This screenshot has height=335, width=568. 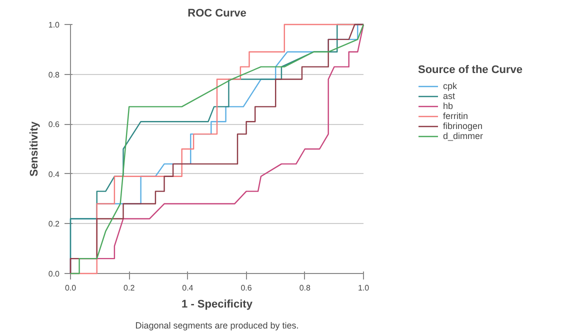 What do you see at coordinates (463, 126) in the screenshot?
I see `legend-label: fibrinogen` at bounding box center [463, 126].